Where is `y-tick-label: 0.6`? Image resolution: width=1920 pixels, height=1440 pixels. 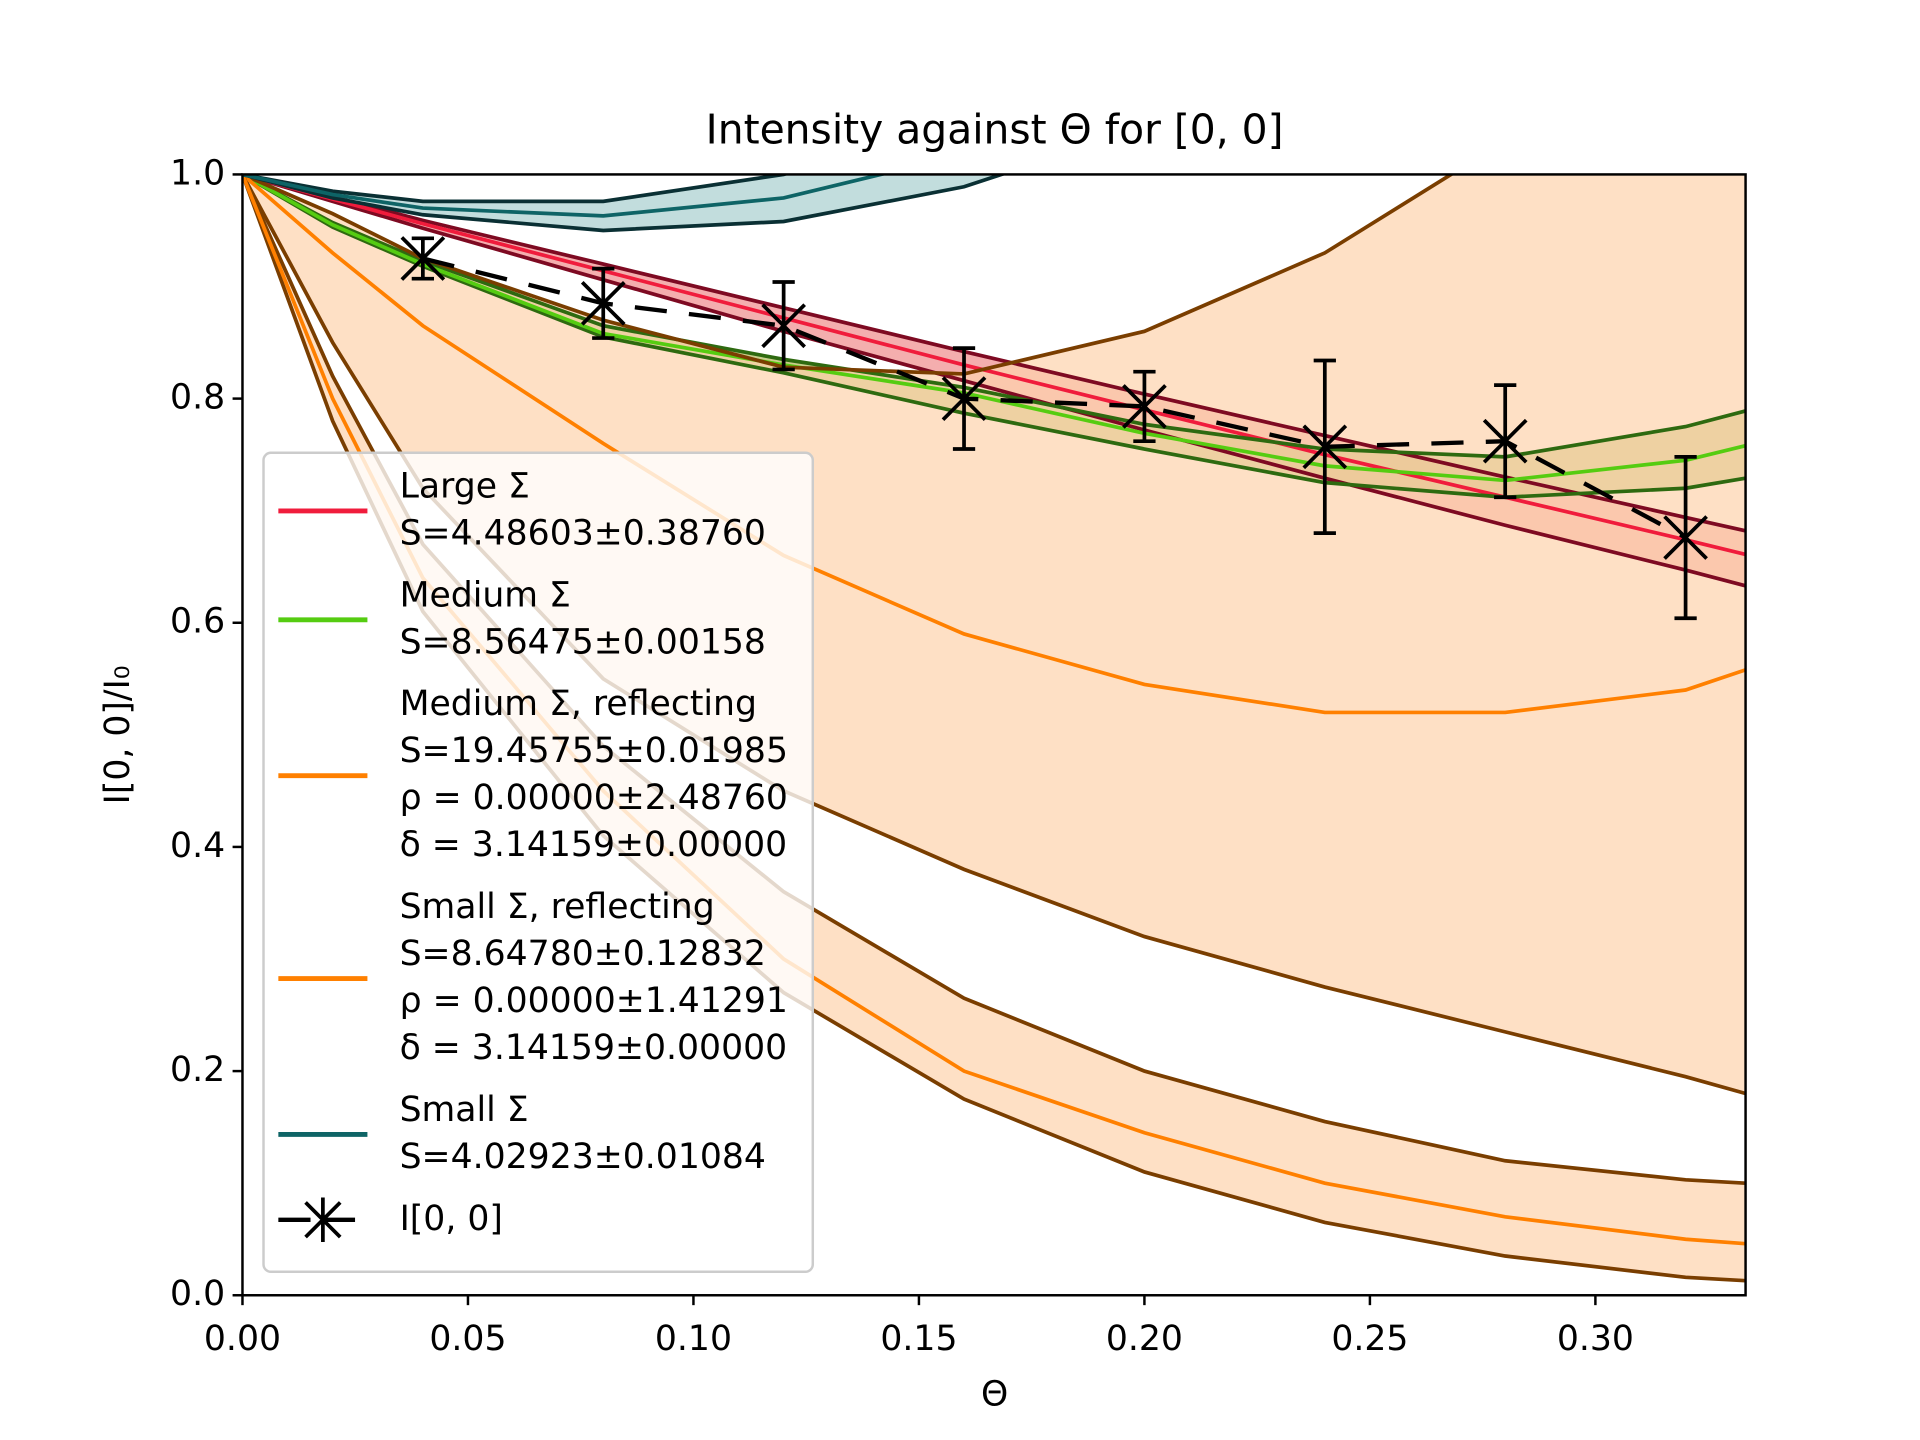
y-tick-label: 0.6 is located at coordinates (197, 622).